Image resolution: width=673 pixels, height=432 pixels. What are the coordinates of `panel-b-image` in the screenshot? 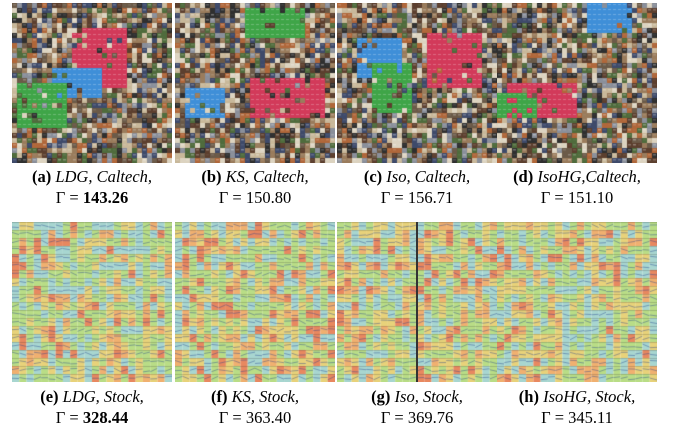 It's located at (255, 83).